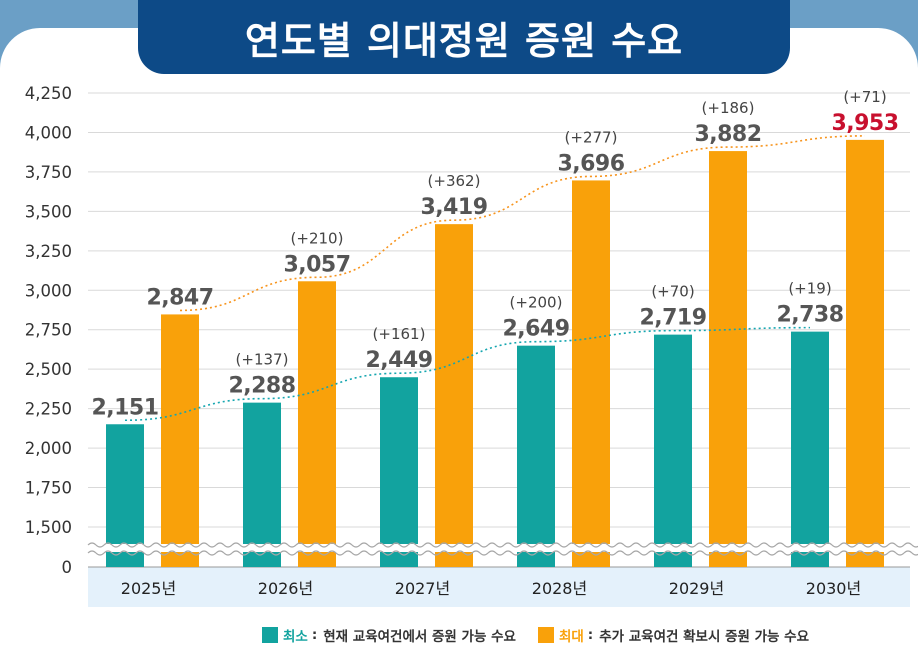 The width and height of the screenshot is (918, 655). I want to click on y-tick-label: 2,250, so click(48, 409).